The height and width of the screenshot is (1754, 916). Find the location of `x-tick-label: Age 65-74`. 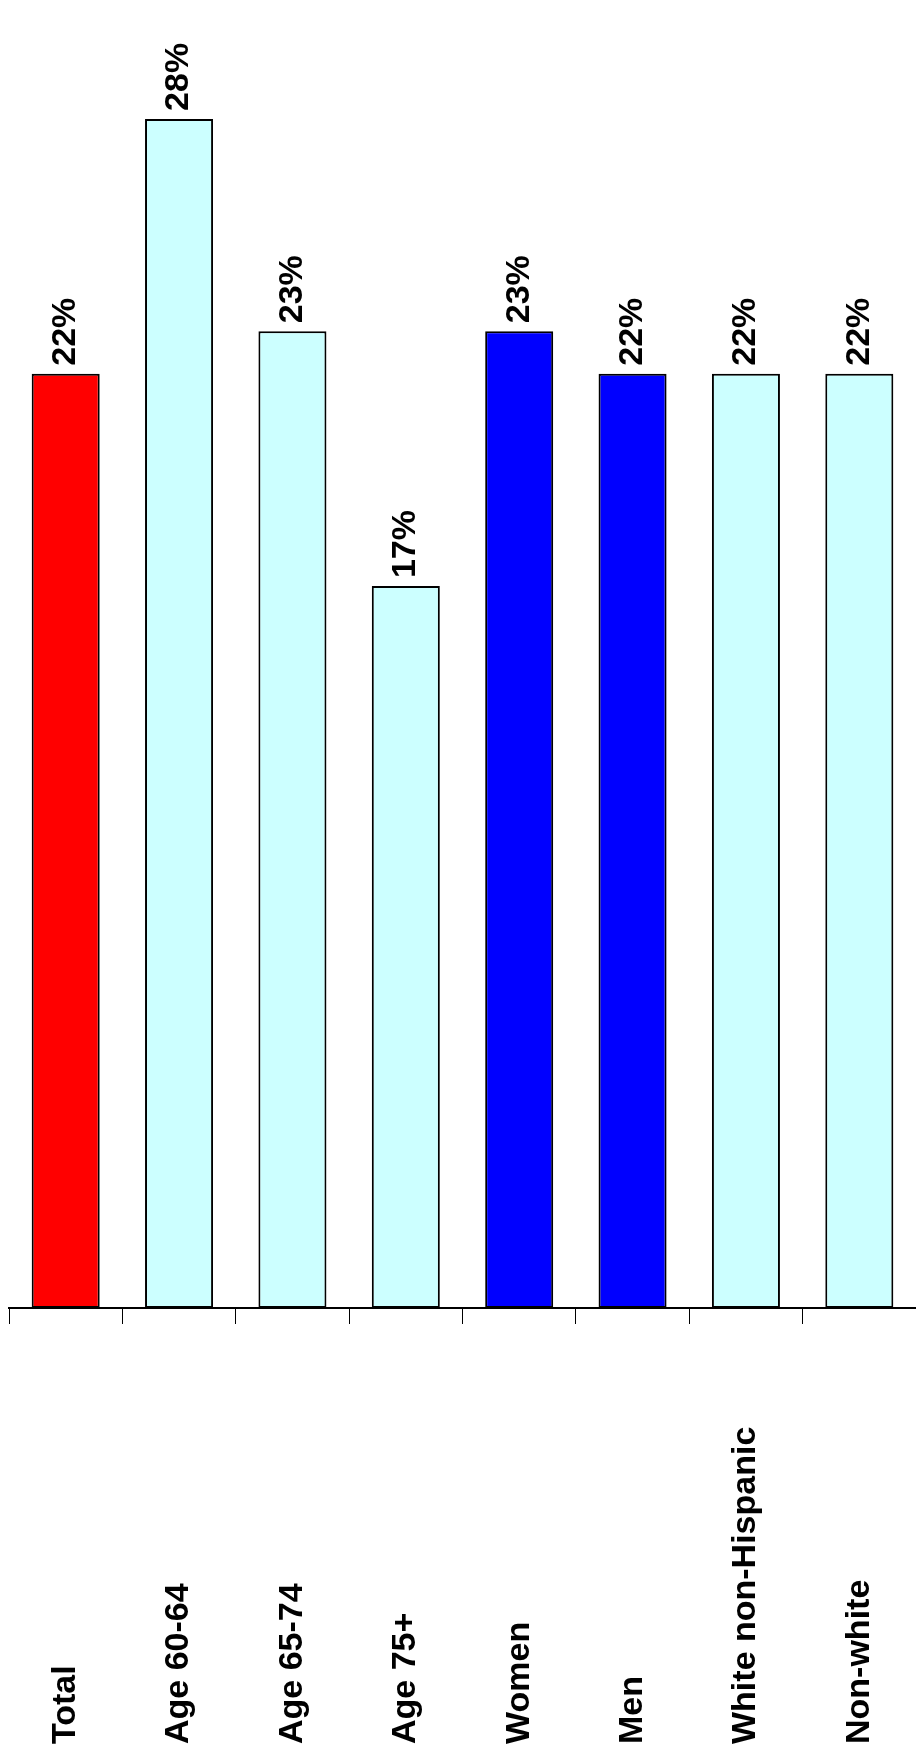

x-tick-label: Age 65-74 is located at coordinates (289, 1663).